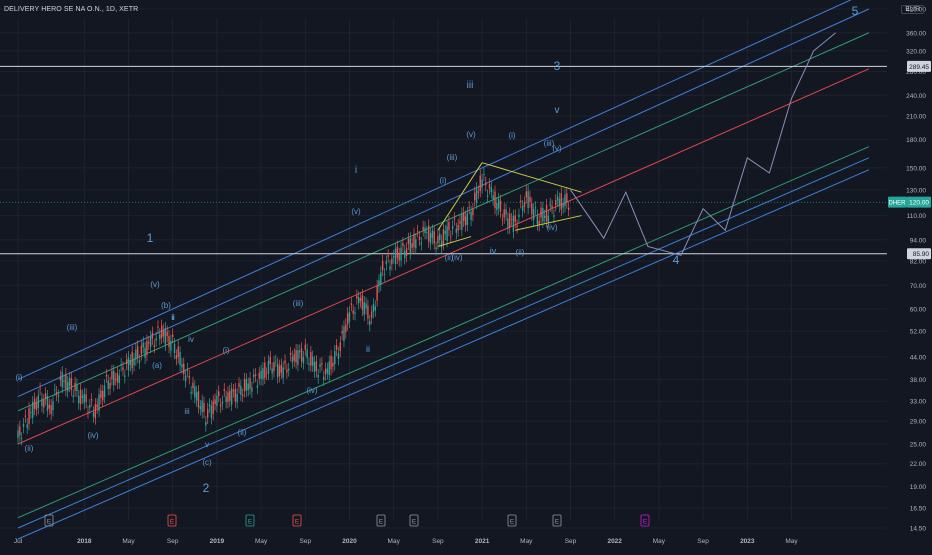 This screenshot has width=932, height=555. What do you see at coordinates (918, 332) in the screenshot?
I see `y-tick-label: 52.00` at bounding box center [918, 332].